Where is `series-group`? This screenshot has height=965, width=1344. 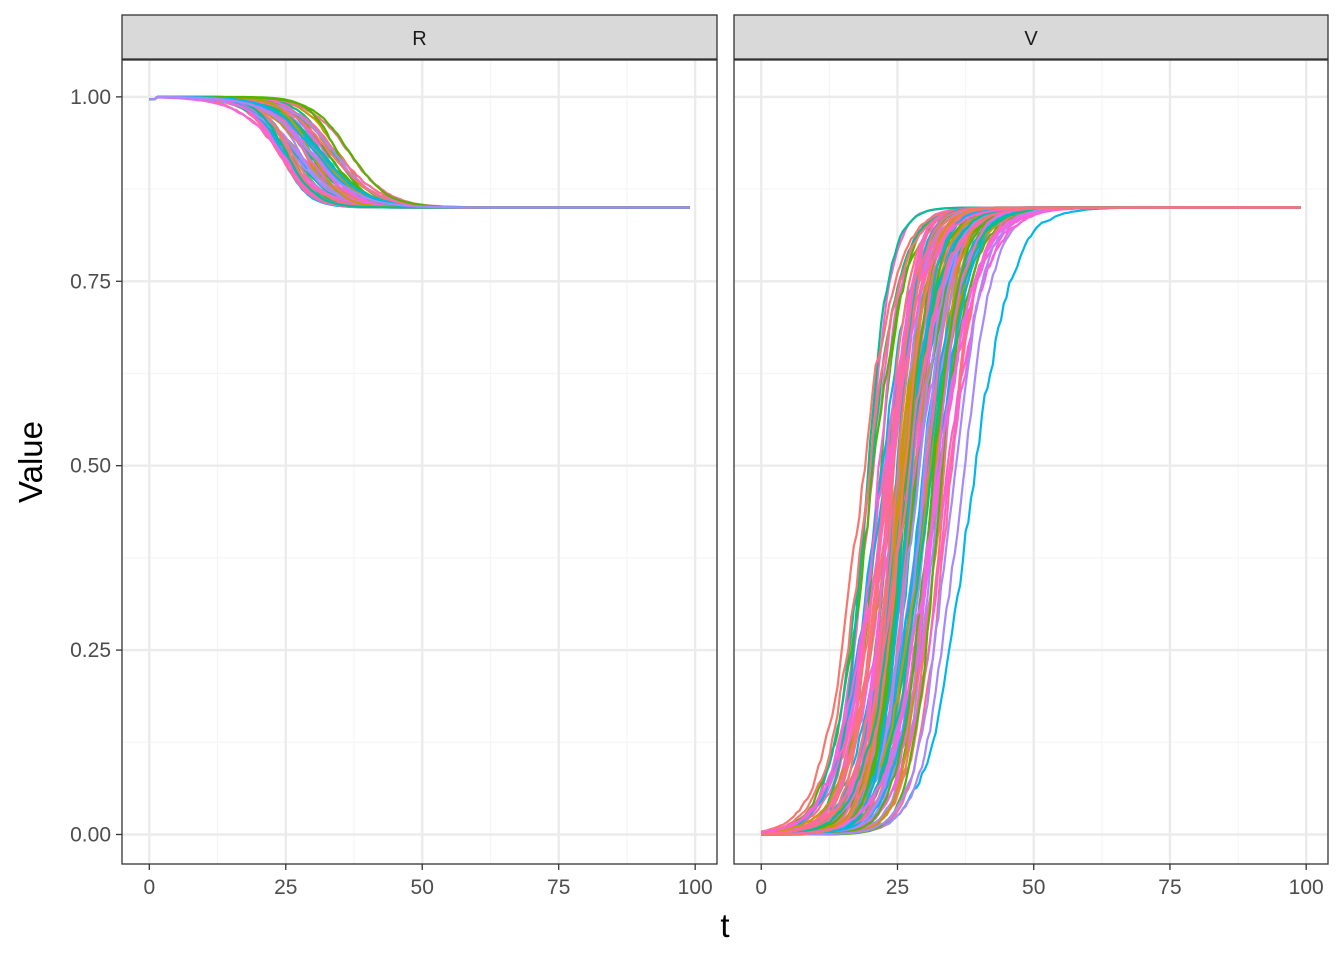 series-group is located at coordinates (419, 152).